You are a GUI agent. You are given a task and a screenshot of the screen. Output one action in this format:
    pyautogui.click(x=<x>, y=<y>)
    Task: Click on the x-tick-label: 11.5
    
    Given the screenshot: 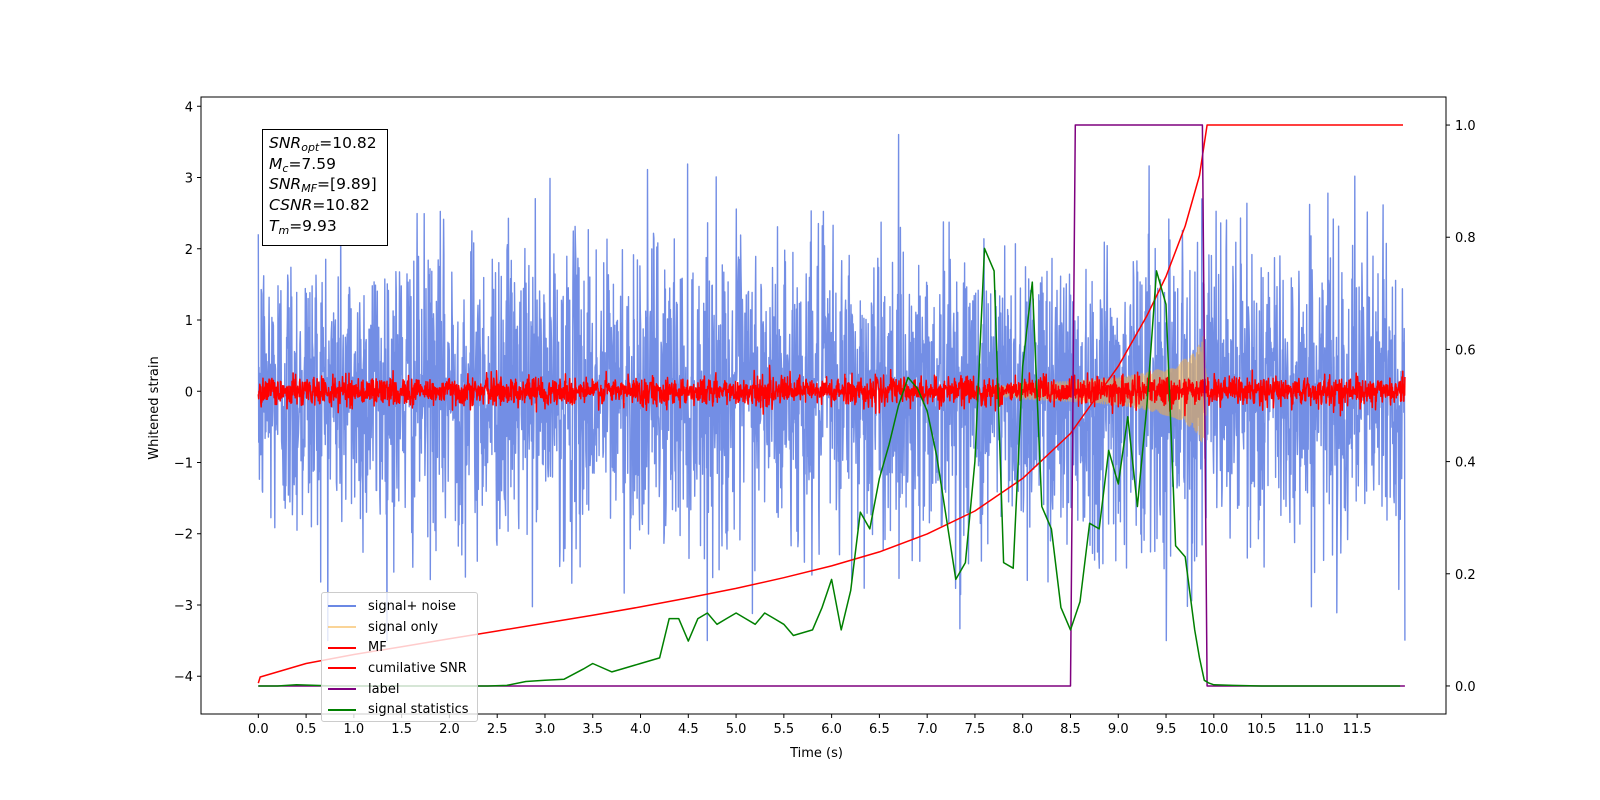 What is the action you would take?
    pyautogui.click(x=1357, y=729)
    